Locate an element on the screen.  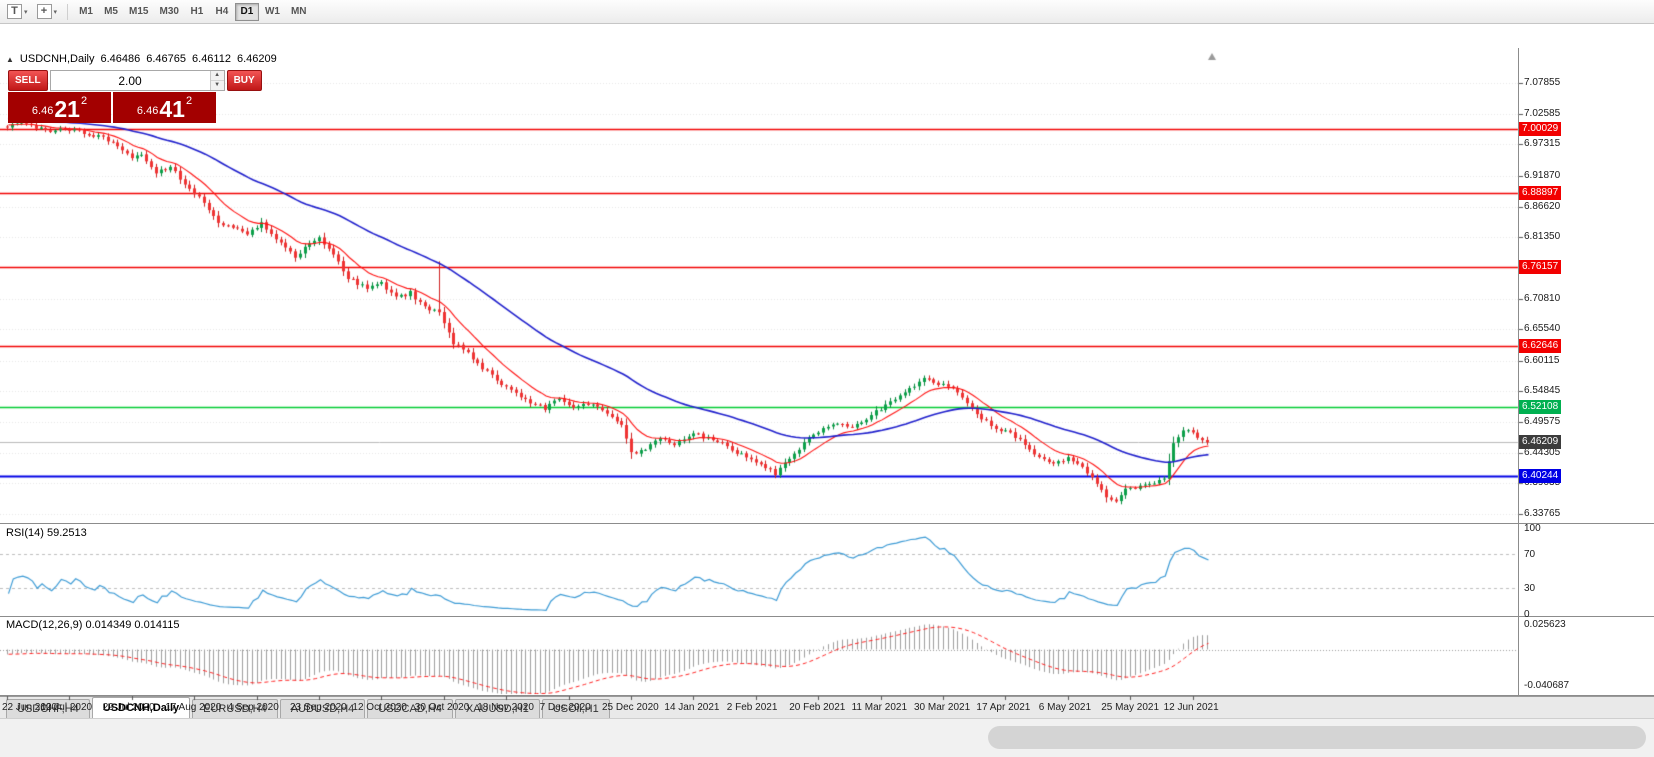
price-level-badge: 6.76157 is located at coordinates (1540, 267).